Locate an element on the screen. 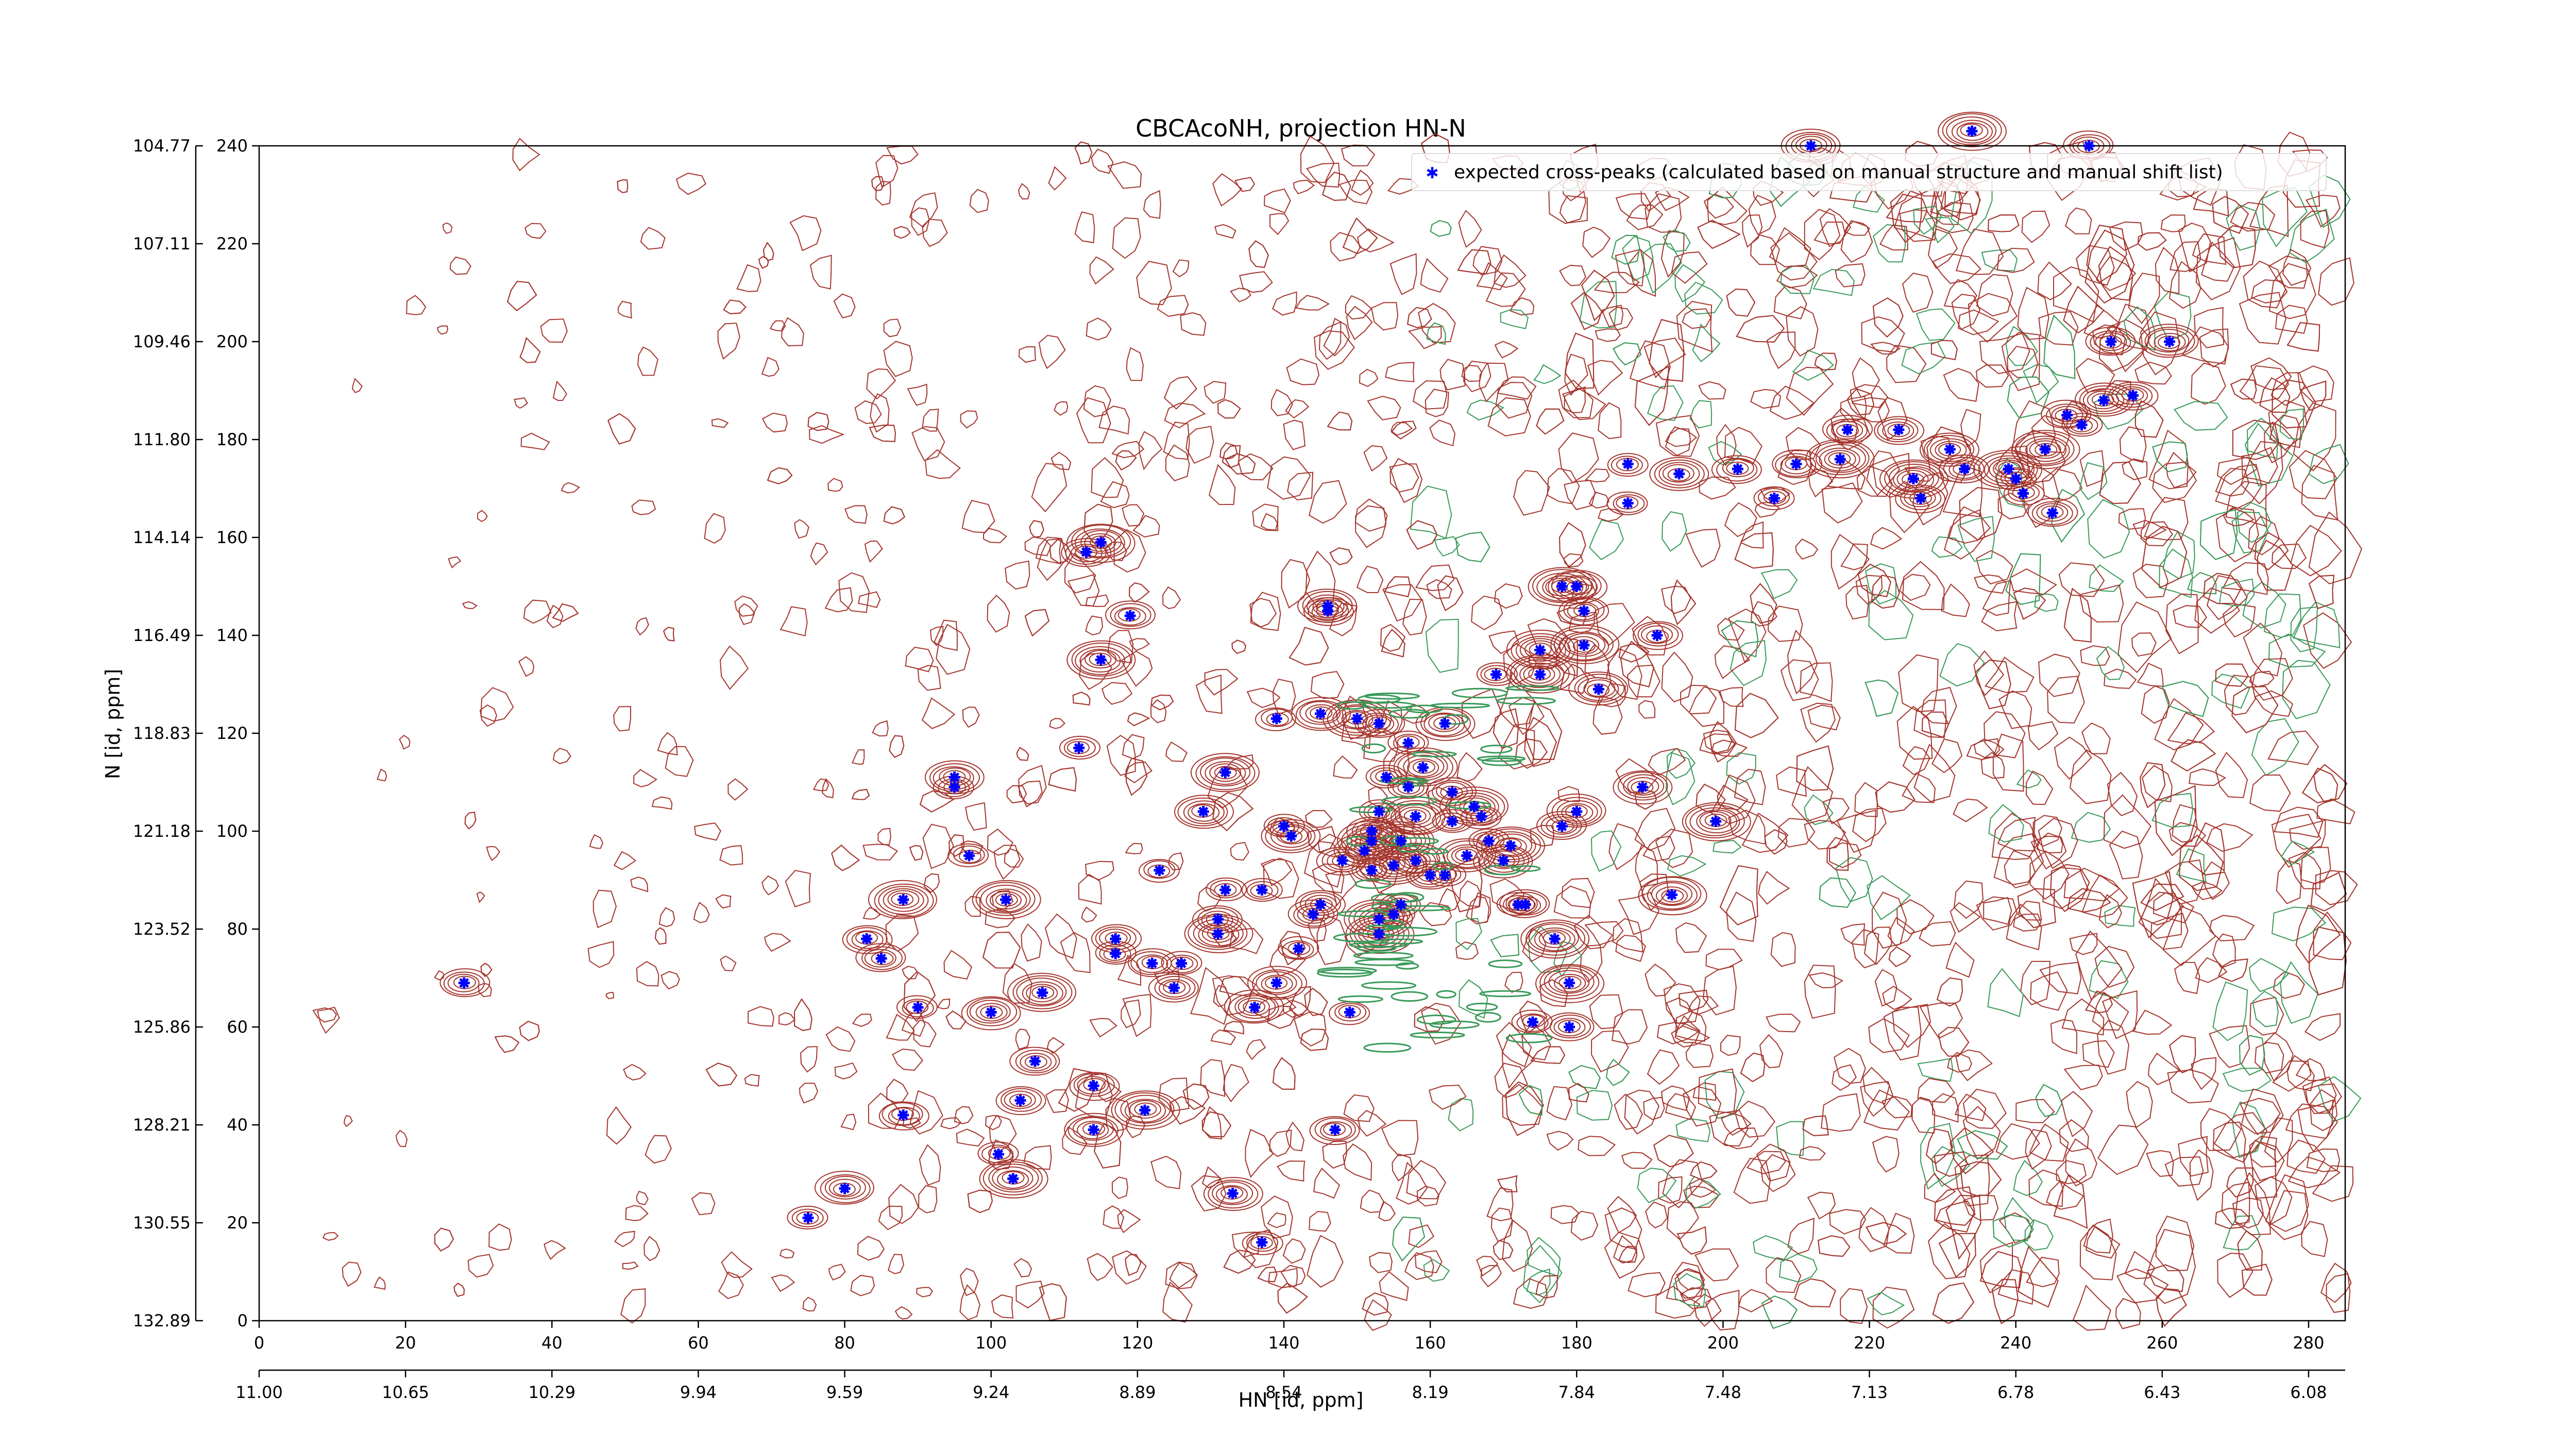  x-tick-label: 240 is located at coordinates (2015, 1343).